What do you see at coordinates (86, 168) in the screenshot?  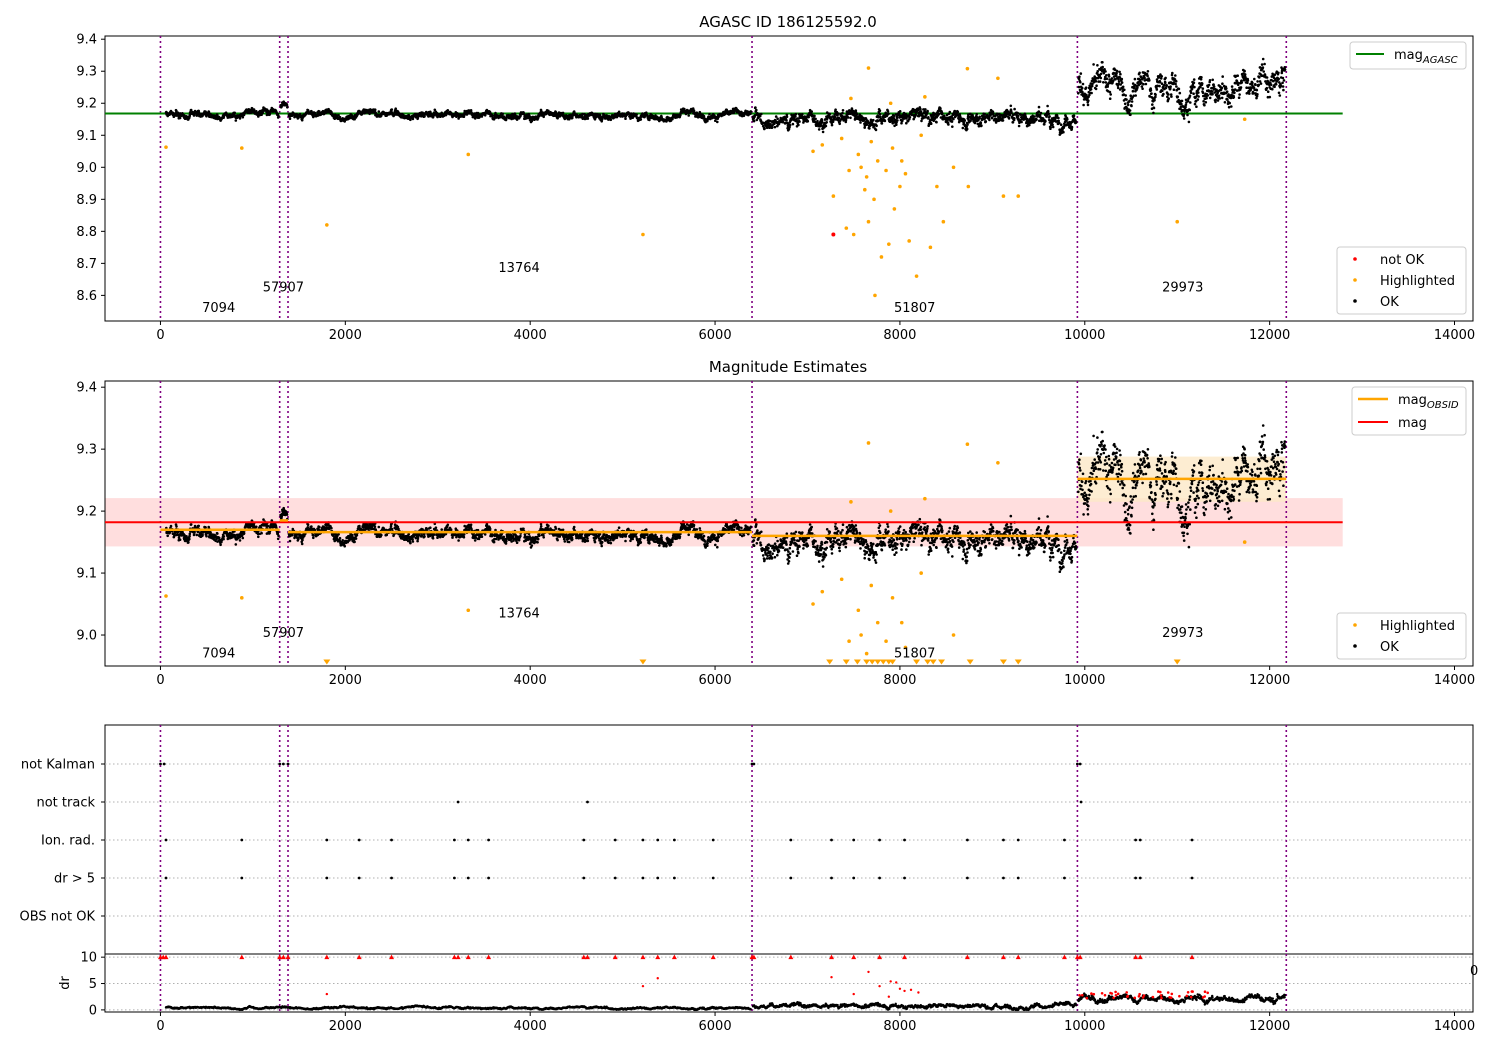 I see `agasc-ytick-label: 9.0` at bounding box center [86, 168].